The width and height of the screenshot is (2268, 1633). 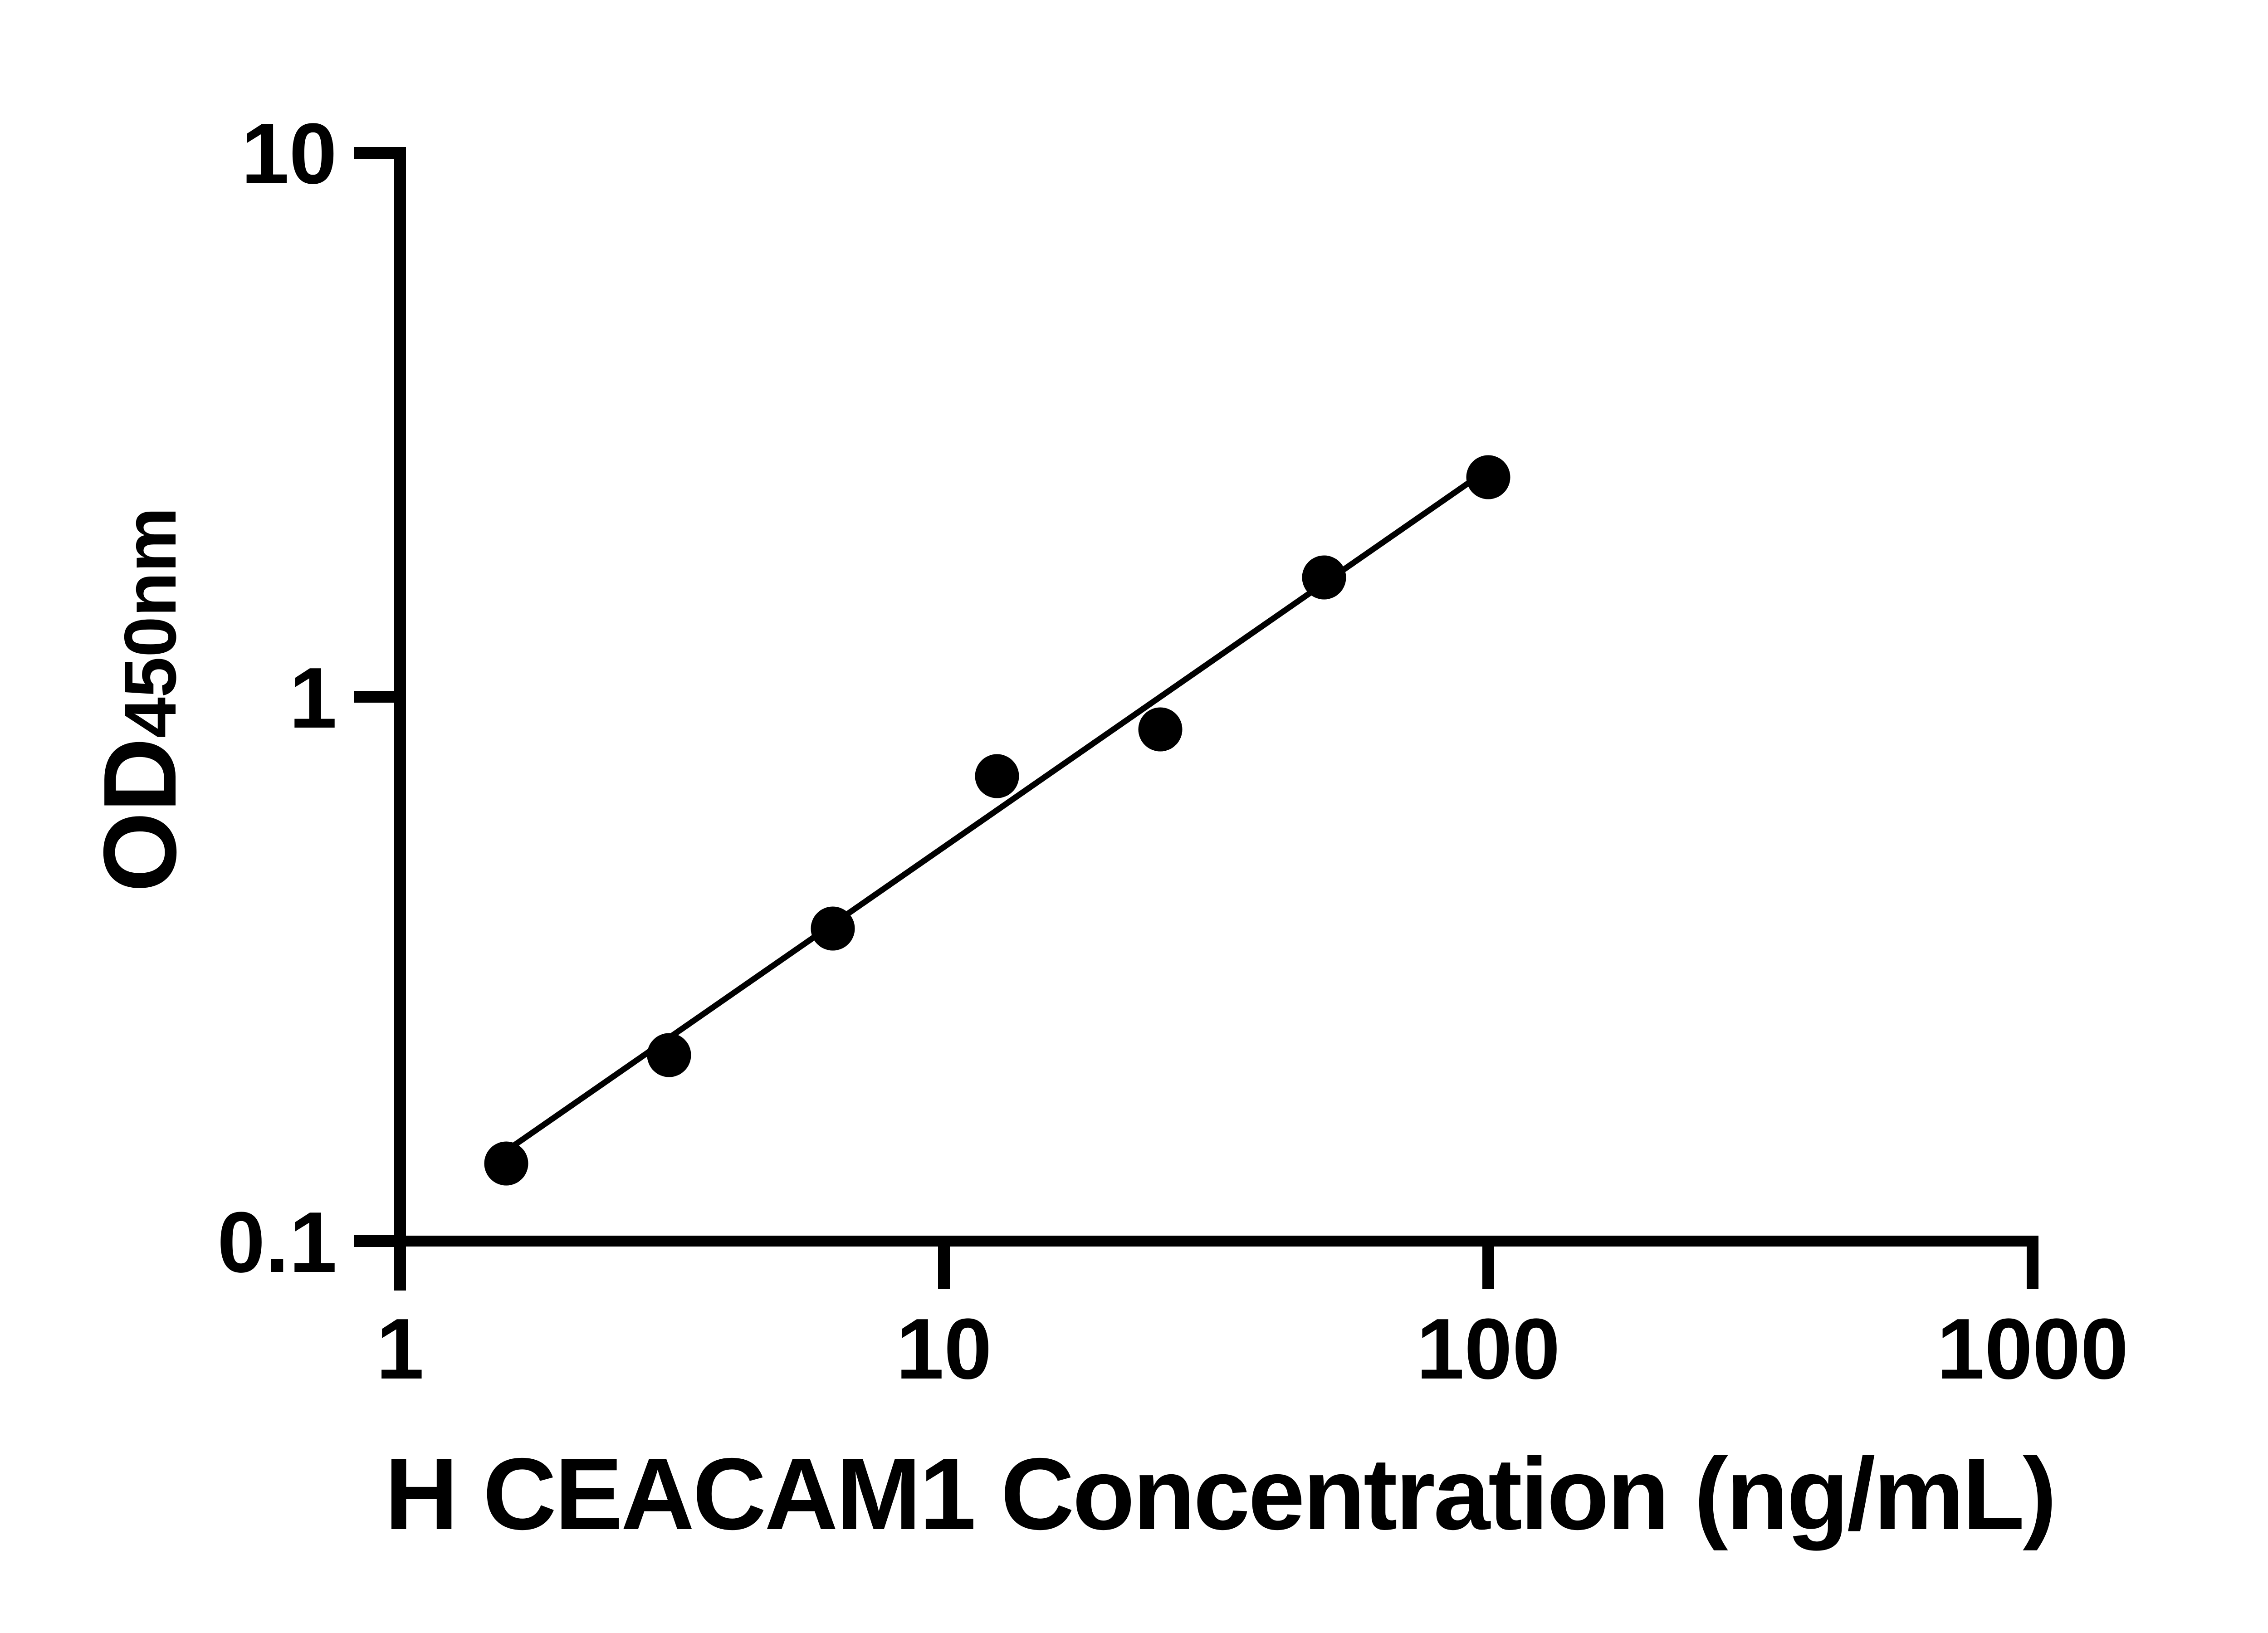 I want to click on svg-text:H CEACAM1 Concentration (ng/mL: H CEACAM1 Concentration (ng/mL), so click(x=1220, y=1494).